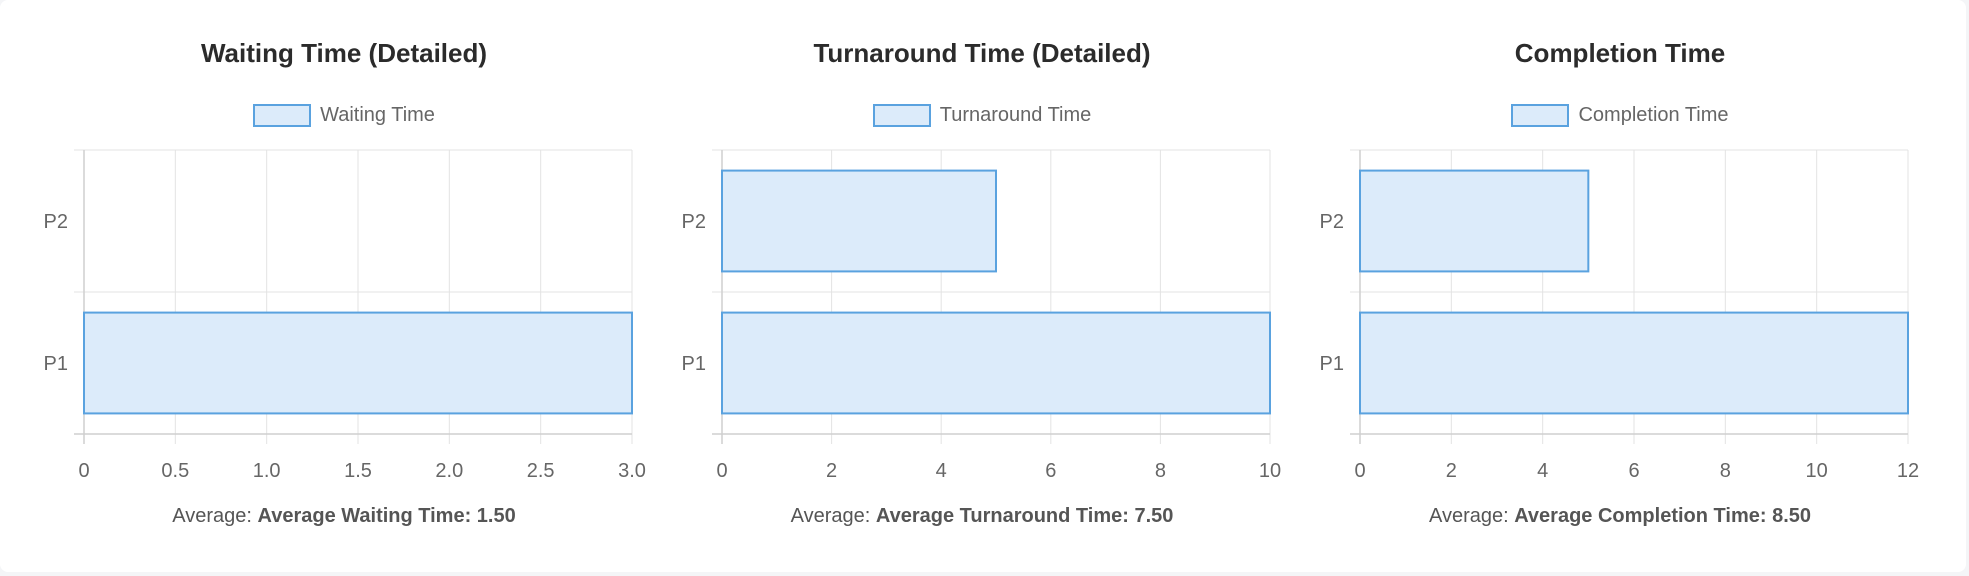  I want to click on average-summary: Average: Average Waiting Time: 1.50, so click(344, 516).